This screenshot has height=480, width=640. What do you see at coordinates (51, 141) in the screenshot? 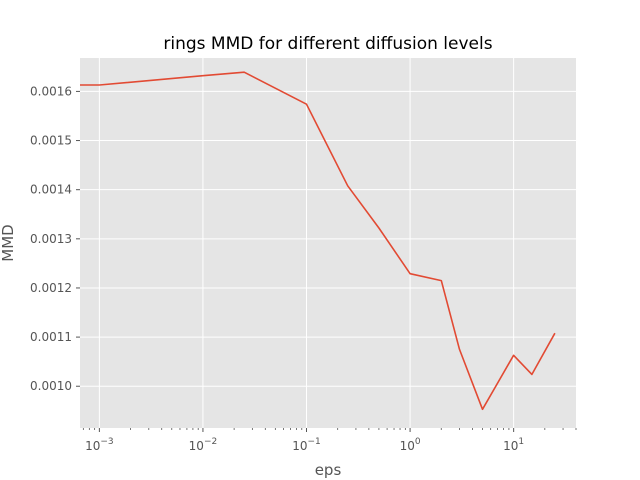
I see `y-tick-label: 0.0015` at bounding box center [51, 141].